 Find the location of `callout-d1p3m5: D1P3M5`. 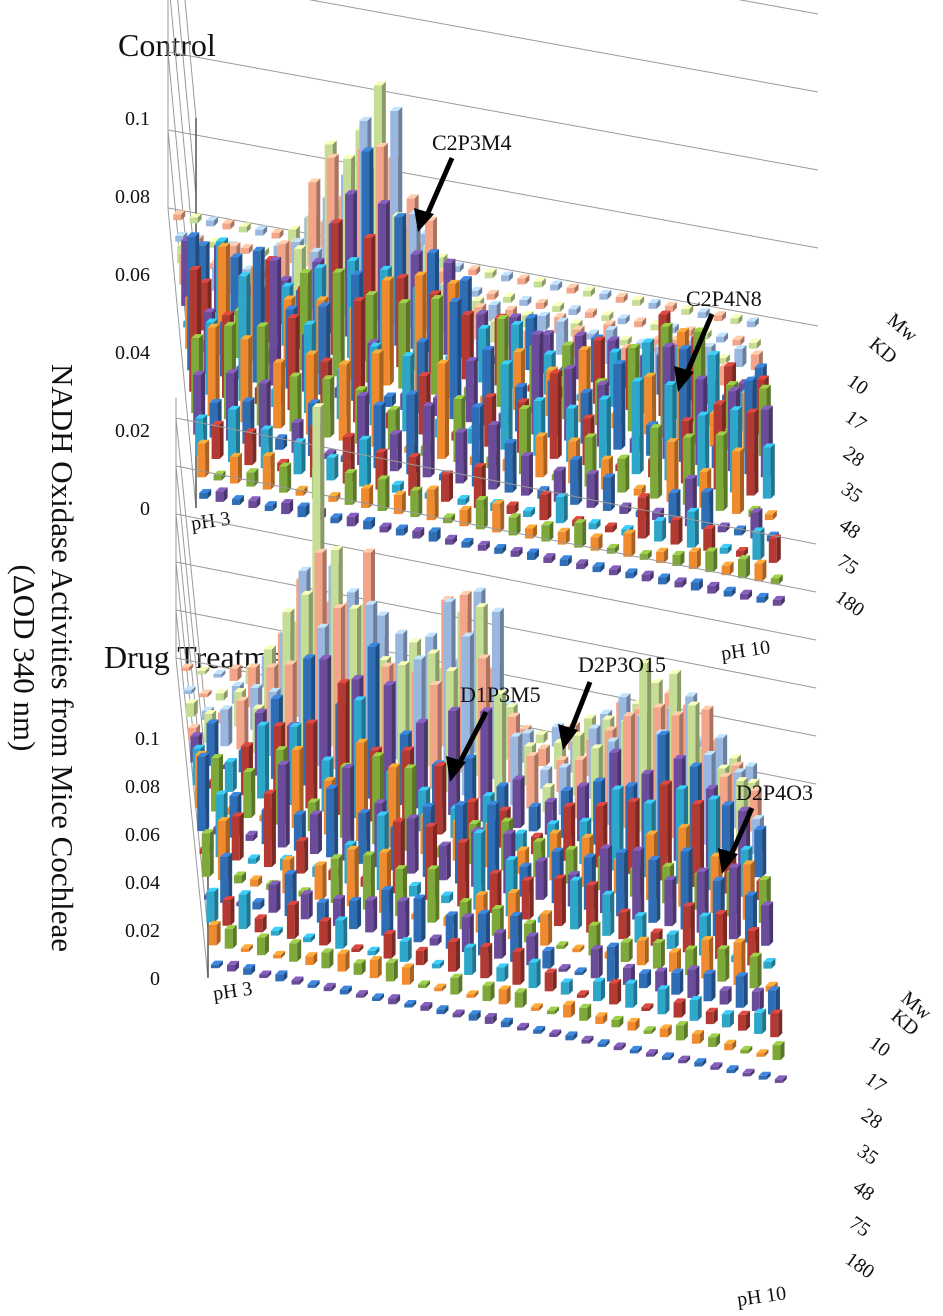

callout-d1p3m5: D1P3M5 is located at coordinates (493, 732).